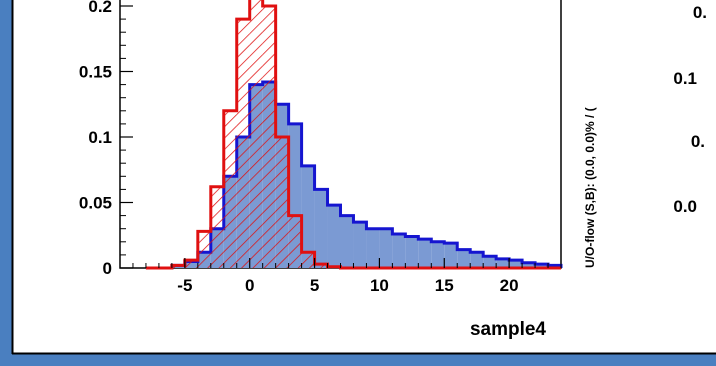 The height and width of the screenshot is (366, 716). I want to click on x-tick-label: -5, so click(184, 285).